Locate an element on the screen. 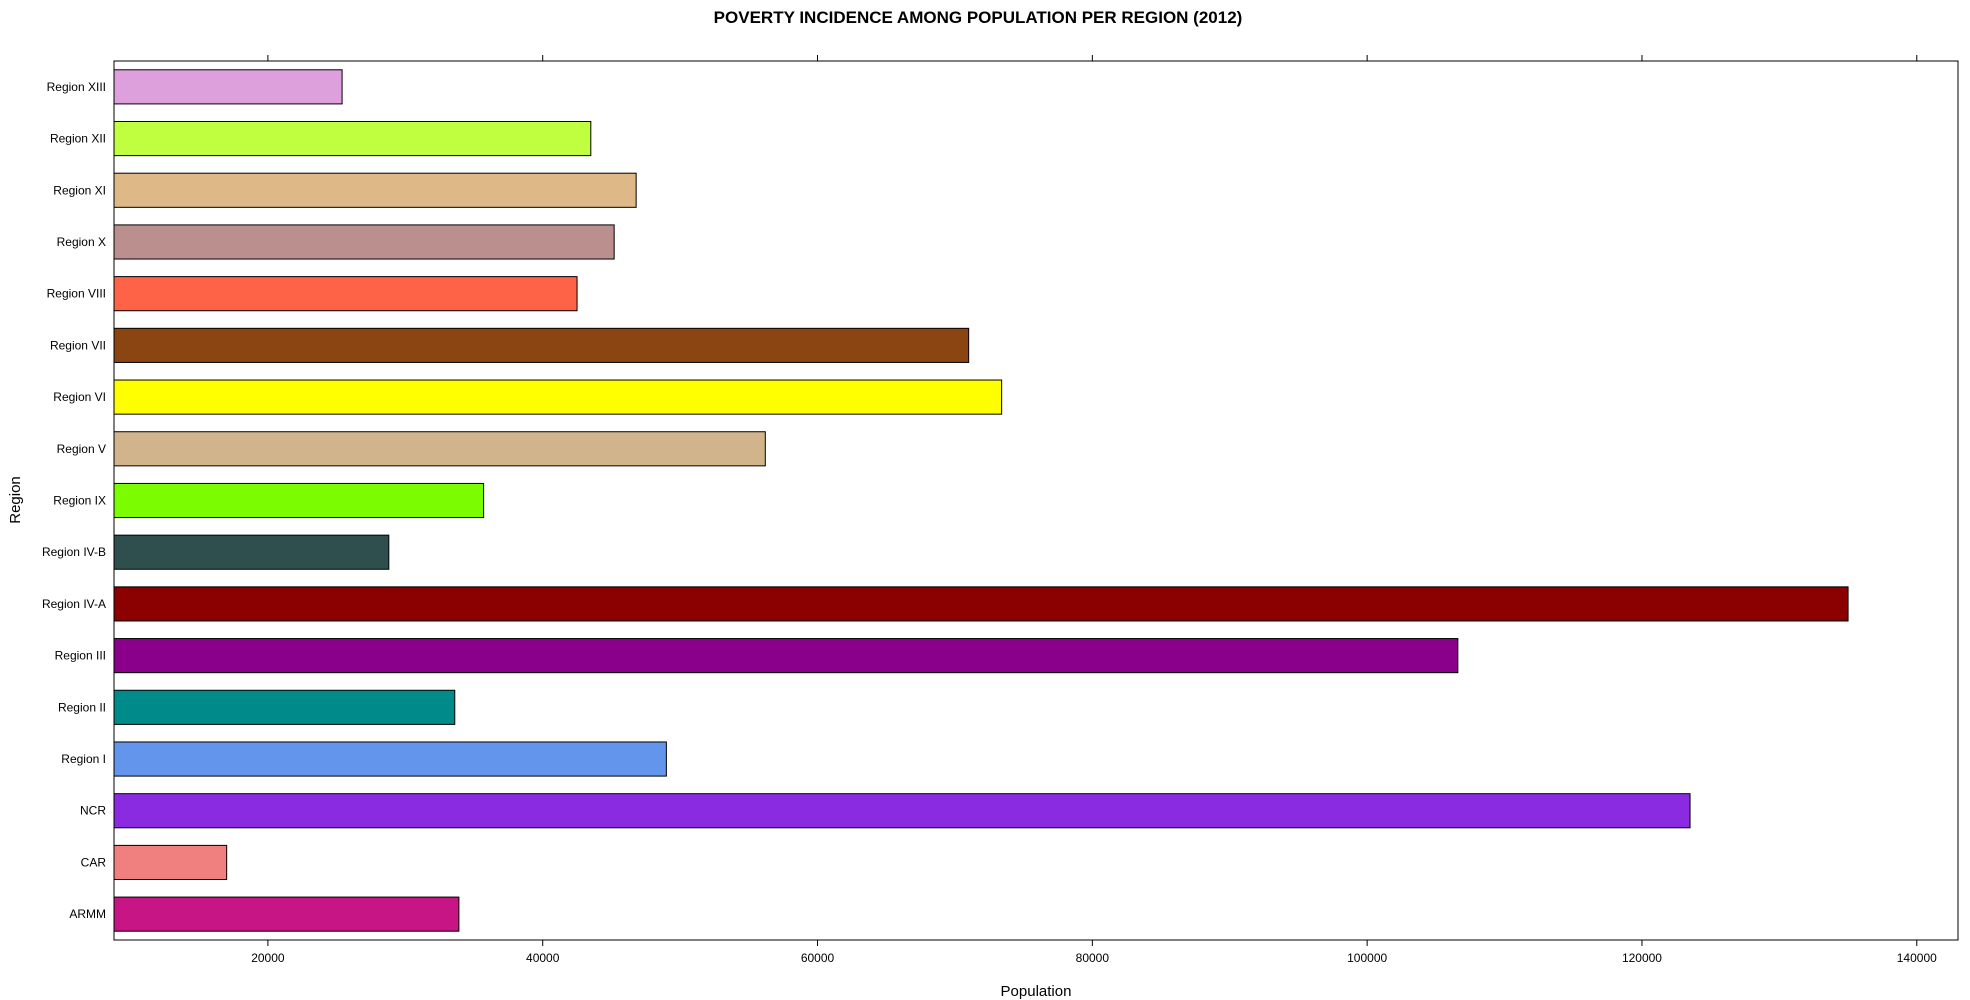  category-label: NCR is located at coordinates (93, 811).